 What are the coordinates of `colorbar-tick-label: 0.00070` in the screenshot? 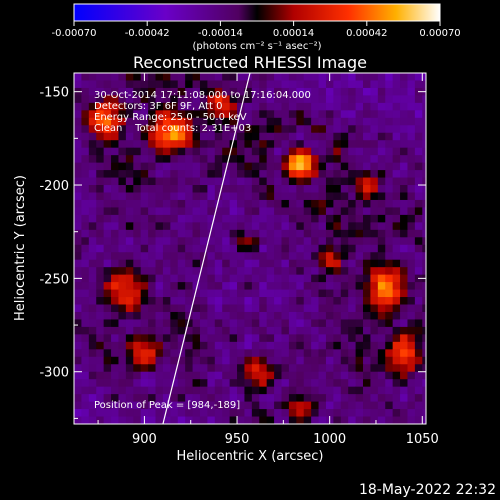 It's located at (439, 33).